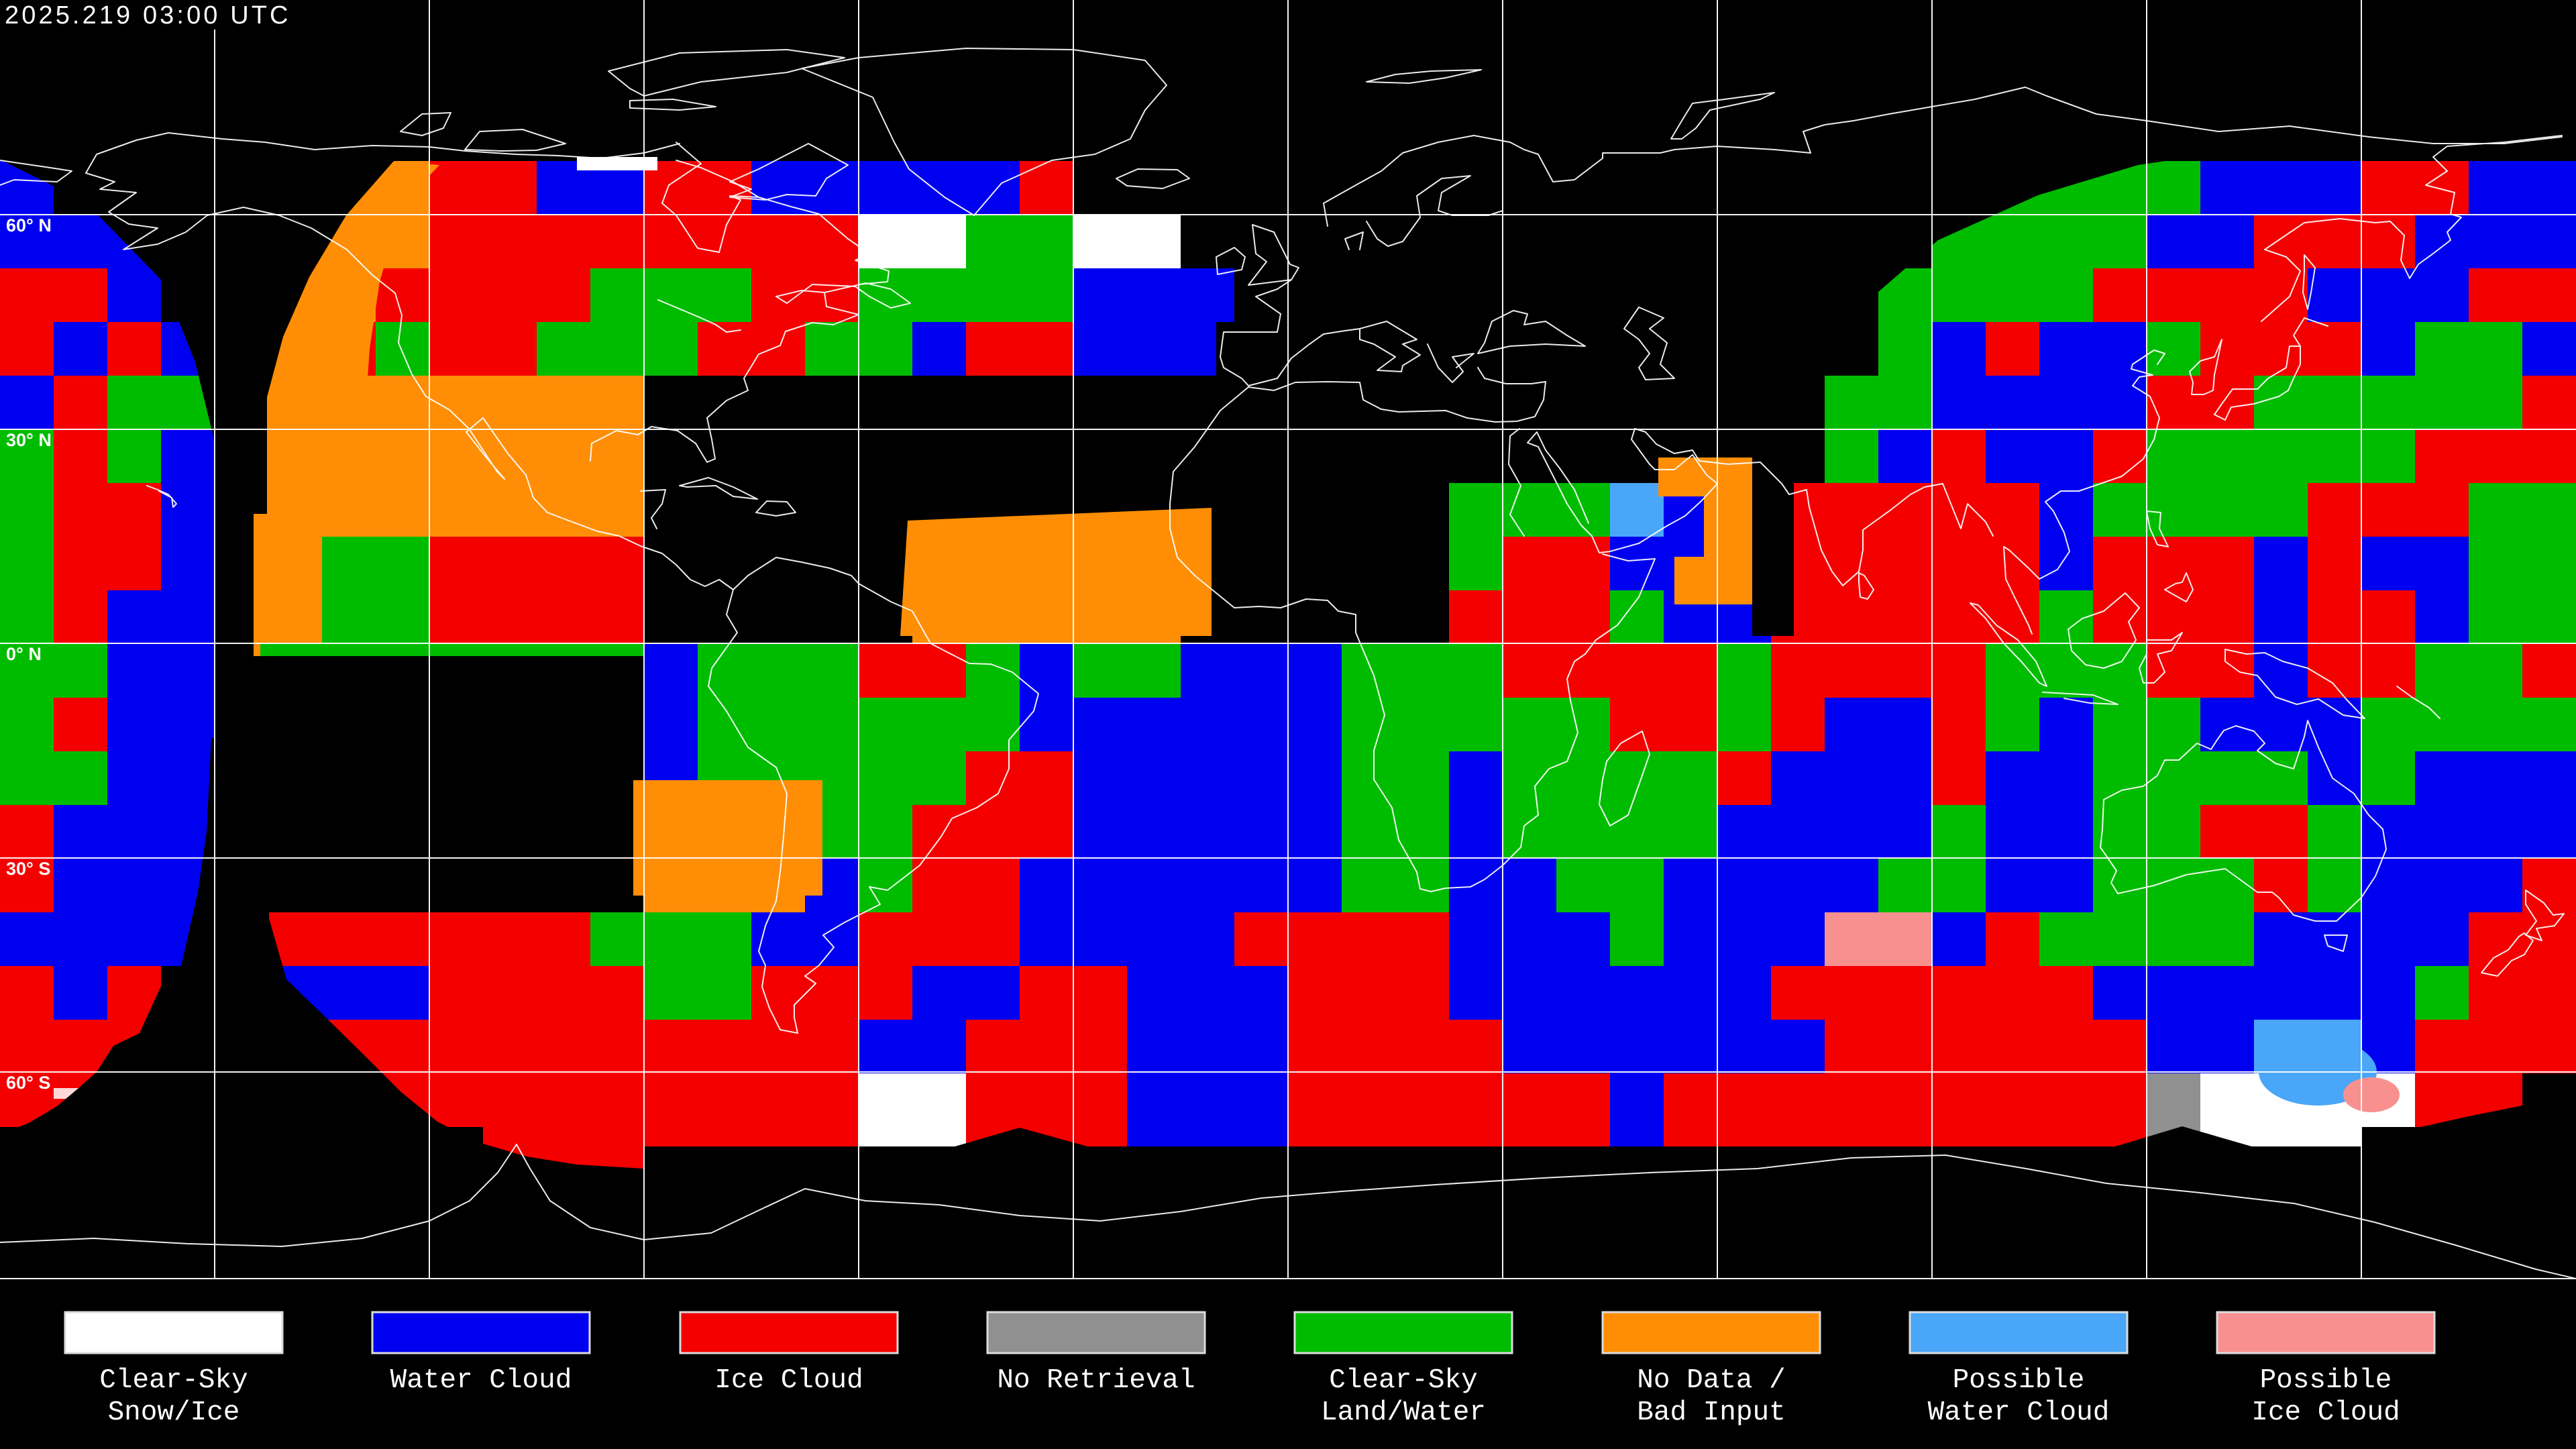 This screenshot has width=2576, height=1449. I want to click on svg-text: No Retrieval, so click(1096, 1380).